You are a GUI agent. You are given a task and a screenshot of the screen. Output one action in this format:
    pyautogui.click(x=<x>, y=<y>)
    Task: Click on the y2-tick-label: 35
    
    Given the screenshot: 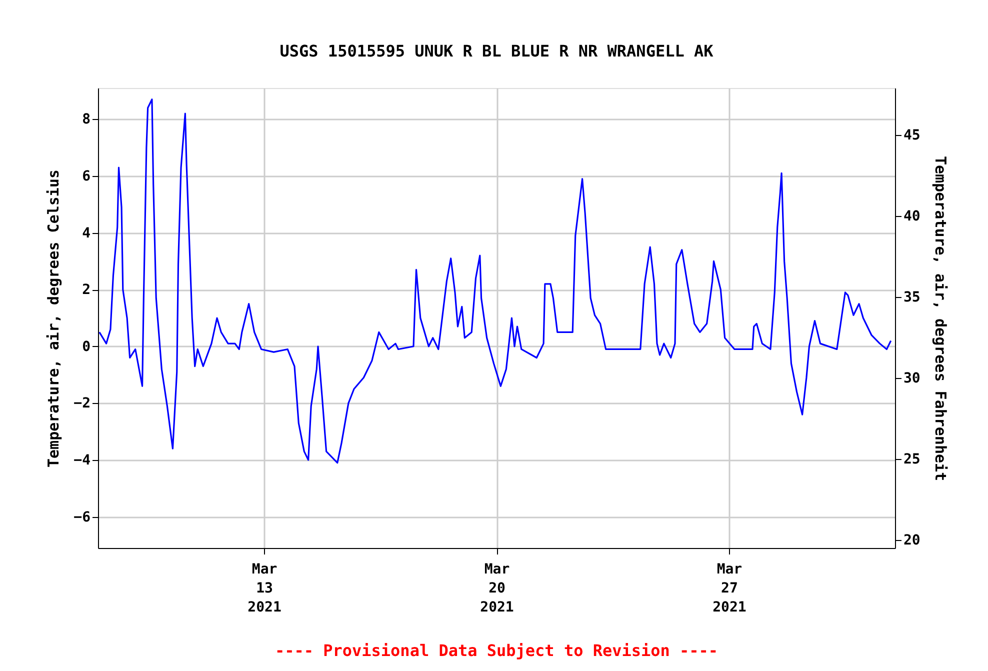 What is the action you would take?
    pyautogui.click(x=912, y=297)
    